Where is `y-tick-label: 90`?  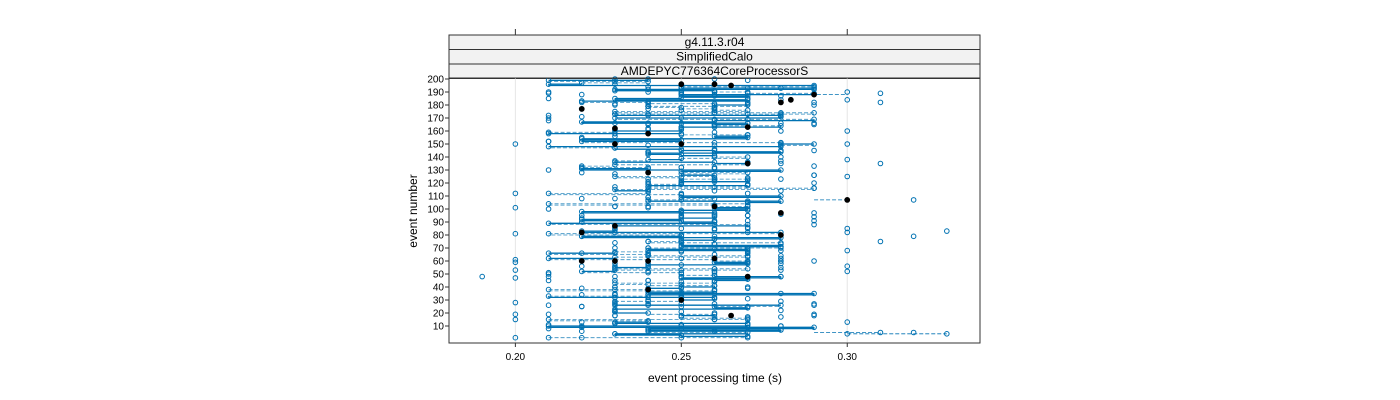 y-tick-label: 90 is located at coordinates (439, 223).